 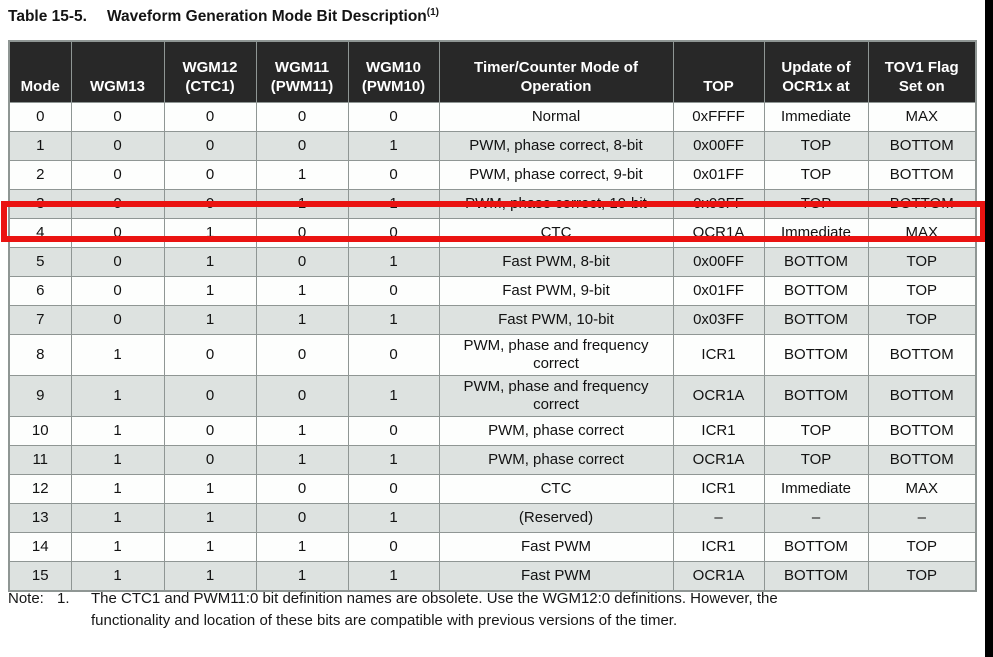 I want to click on table-row-mode-0: 0 0 0 0 0 Normal 0xFFFF Immediate MAX, so click(x=492, y=117).